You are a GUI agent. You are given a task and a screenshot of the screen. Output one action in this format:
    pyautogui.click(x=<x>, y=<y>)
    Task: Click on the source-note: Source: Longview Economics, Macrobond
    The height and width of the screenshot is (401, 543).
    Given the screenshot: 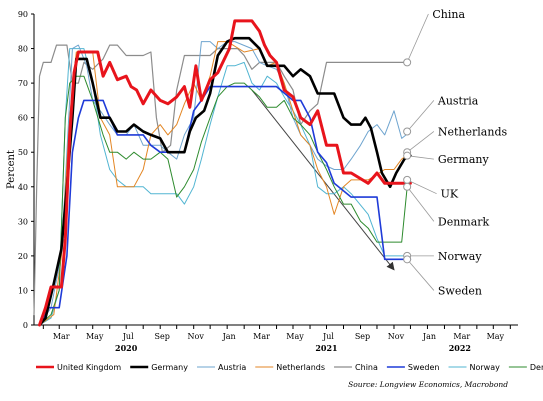 What is the action you would take?
    pyautogui.click(x=428, y=384)
    